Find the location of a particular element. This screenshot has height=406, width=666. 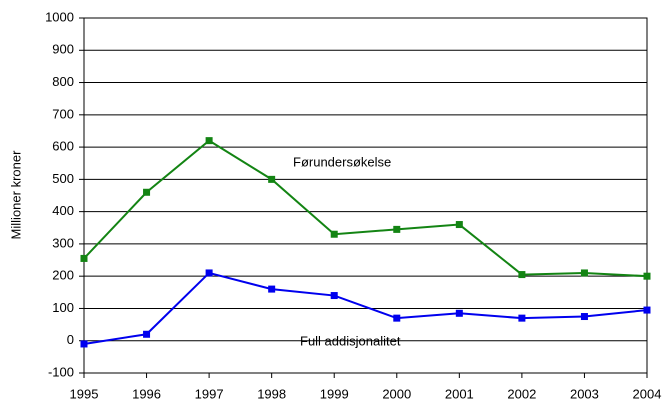

x-tick-label: 2001 is located at coordinates (459, 393).